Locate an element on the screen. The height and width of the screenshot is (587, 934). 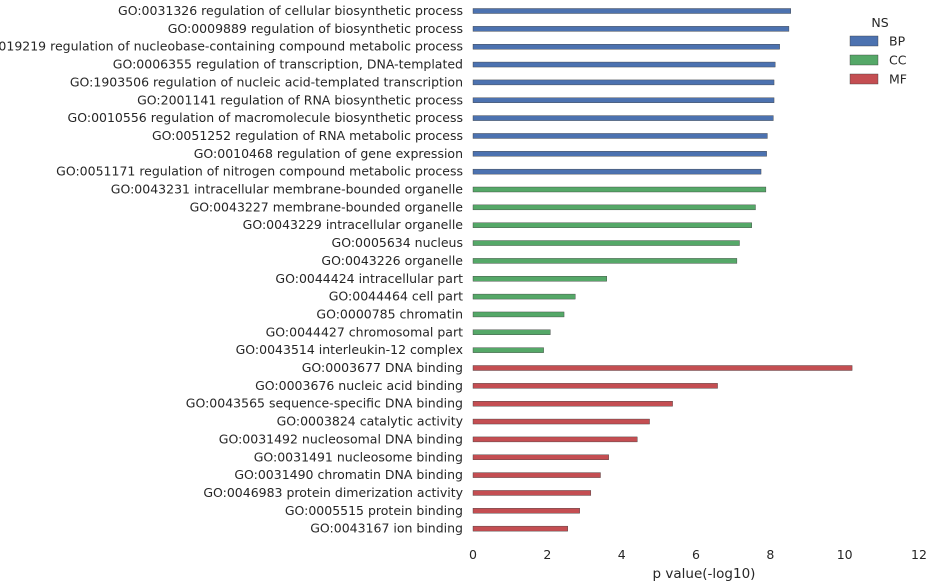
category-label: GO:0005634 nucleus is located at coordinates (397, 242).